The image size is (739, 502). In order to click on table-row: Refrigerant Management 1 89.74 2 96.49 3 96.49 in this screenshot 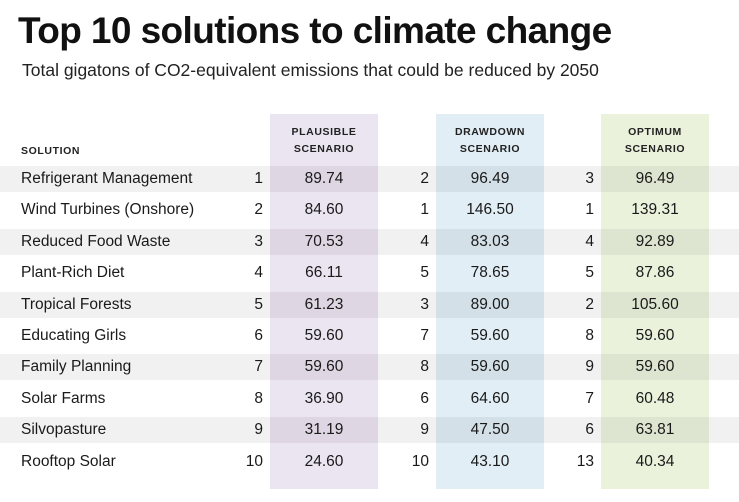, I will do `click(369, 179)`.